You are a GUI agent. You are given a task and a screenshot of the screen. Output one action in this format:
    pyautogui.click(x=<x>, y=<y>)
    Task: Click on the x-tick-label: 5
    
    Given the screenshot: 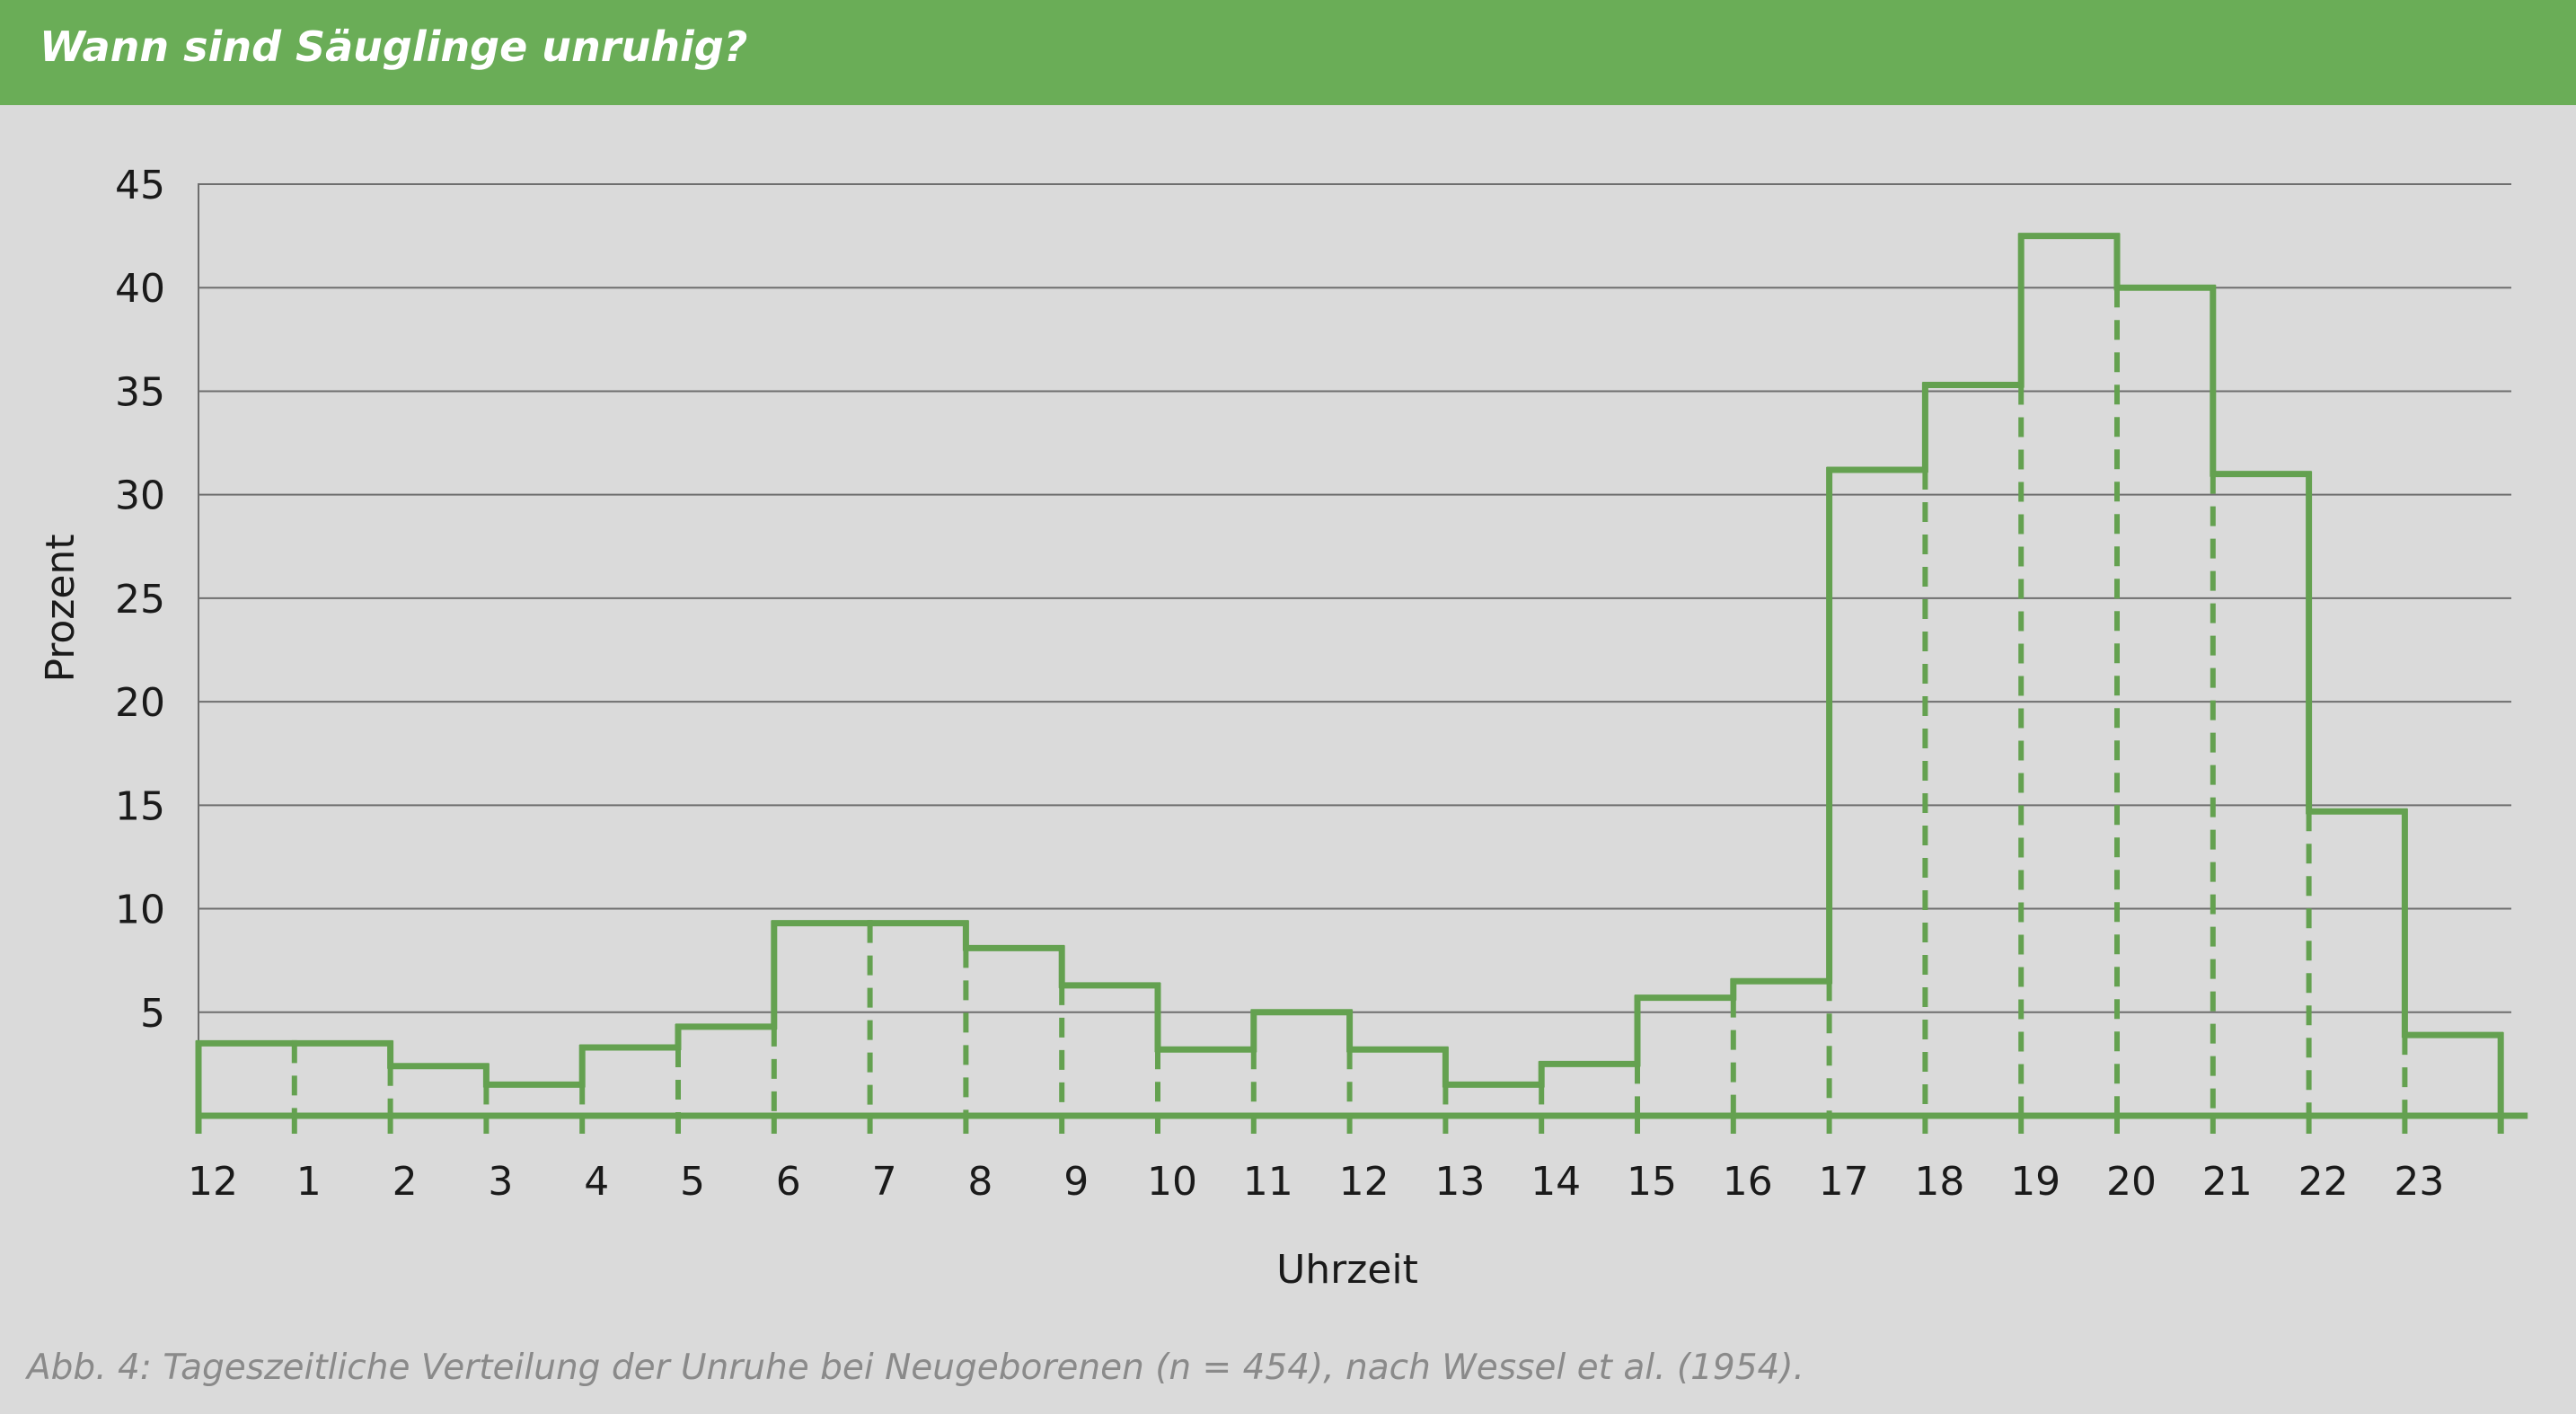 What is the action you would take?
    pyautogui.click(x=692, y=1182)
    